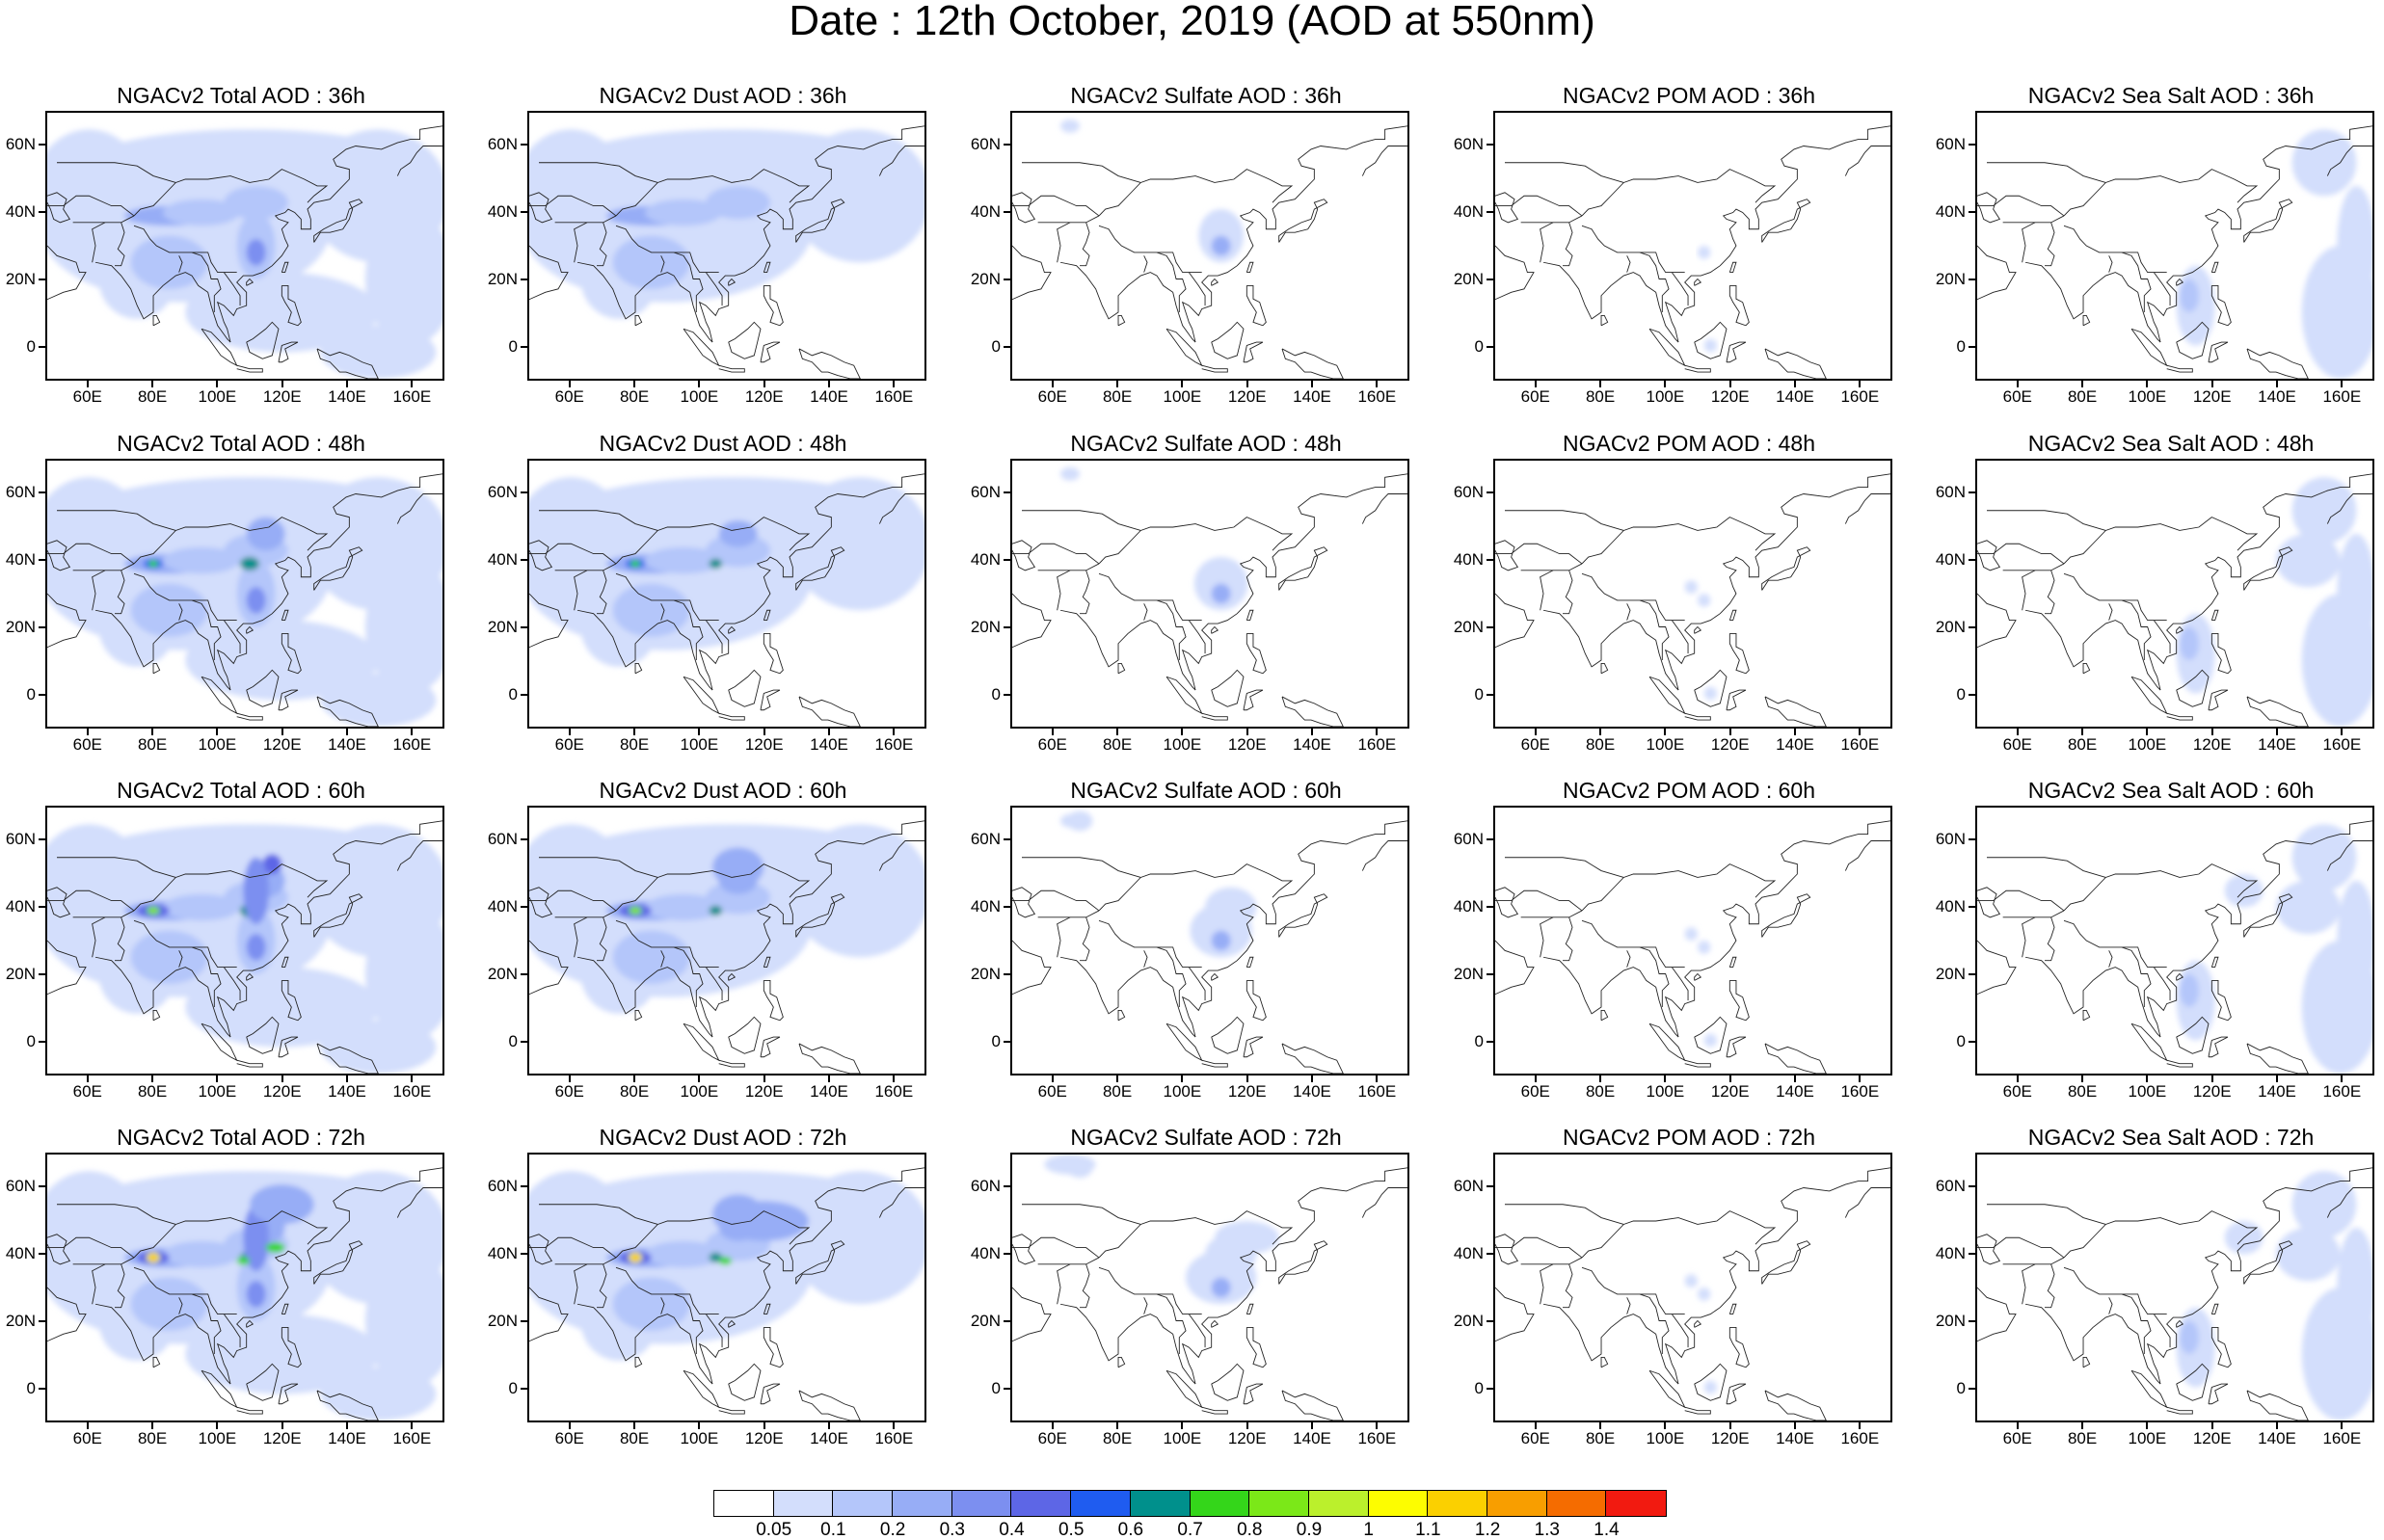 The height and width of the screenshot is (1540, 2384). I want to click on longitude-tick-label: 80E, so click(153, 1438).